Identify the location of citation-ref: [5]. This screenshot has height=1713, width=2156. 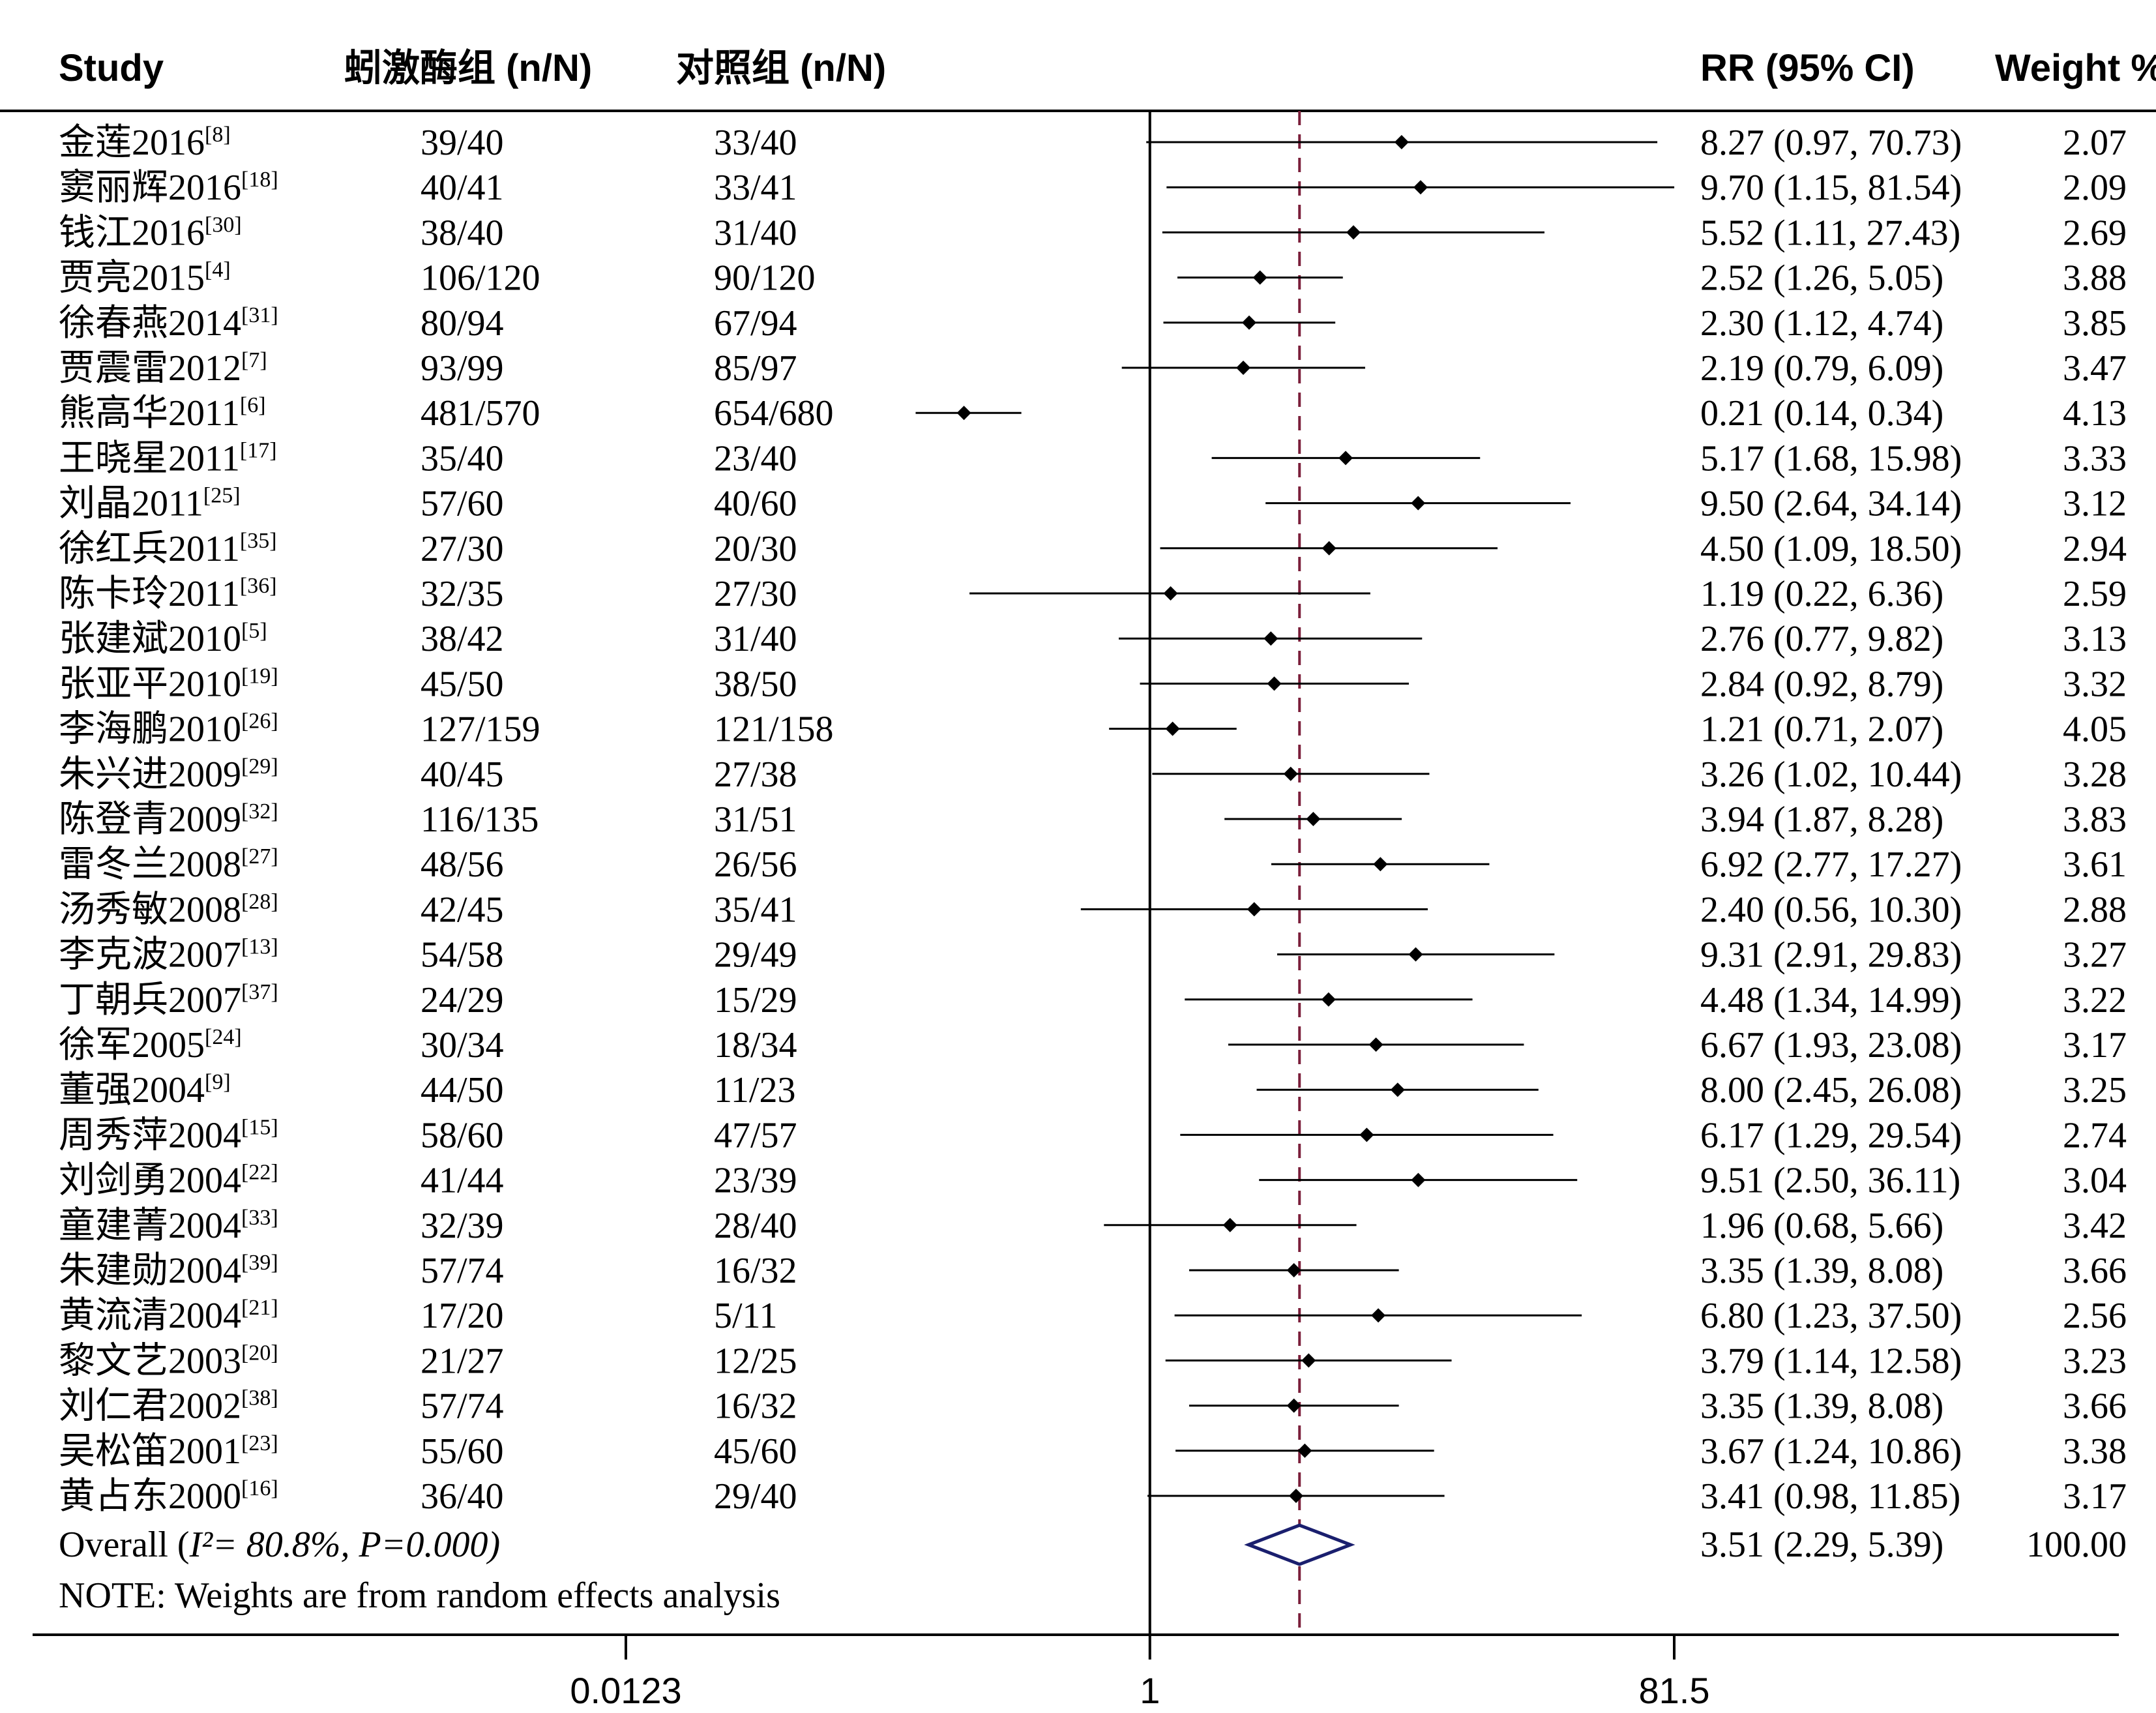
(254, 631).